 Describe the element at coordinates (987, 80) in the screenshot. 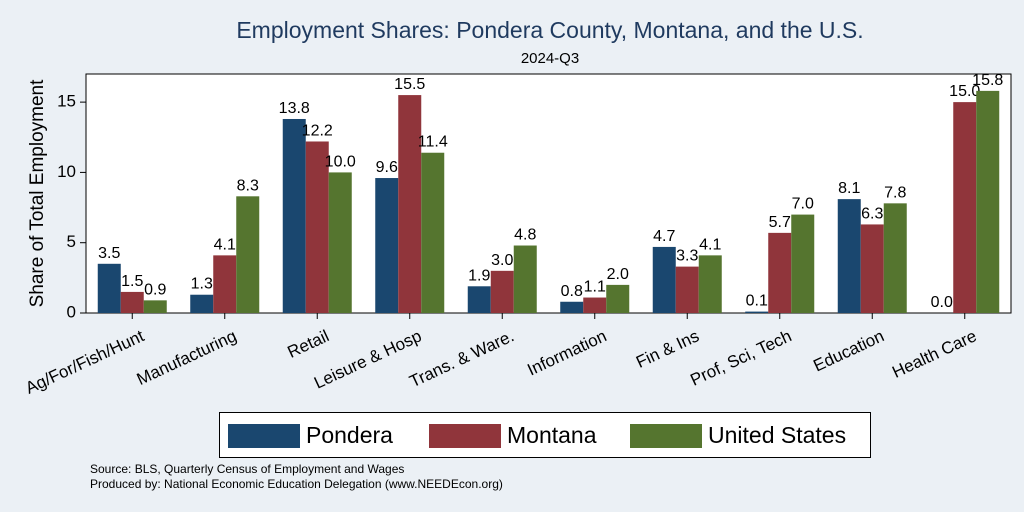

I see `data-label: 15.8` at that location.